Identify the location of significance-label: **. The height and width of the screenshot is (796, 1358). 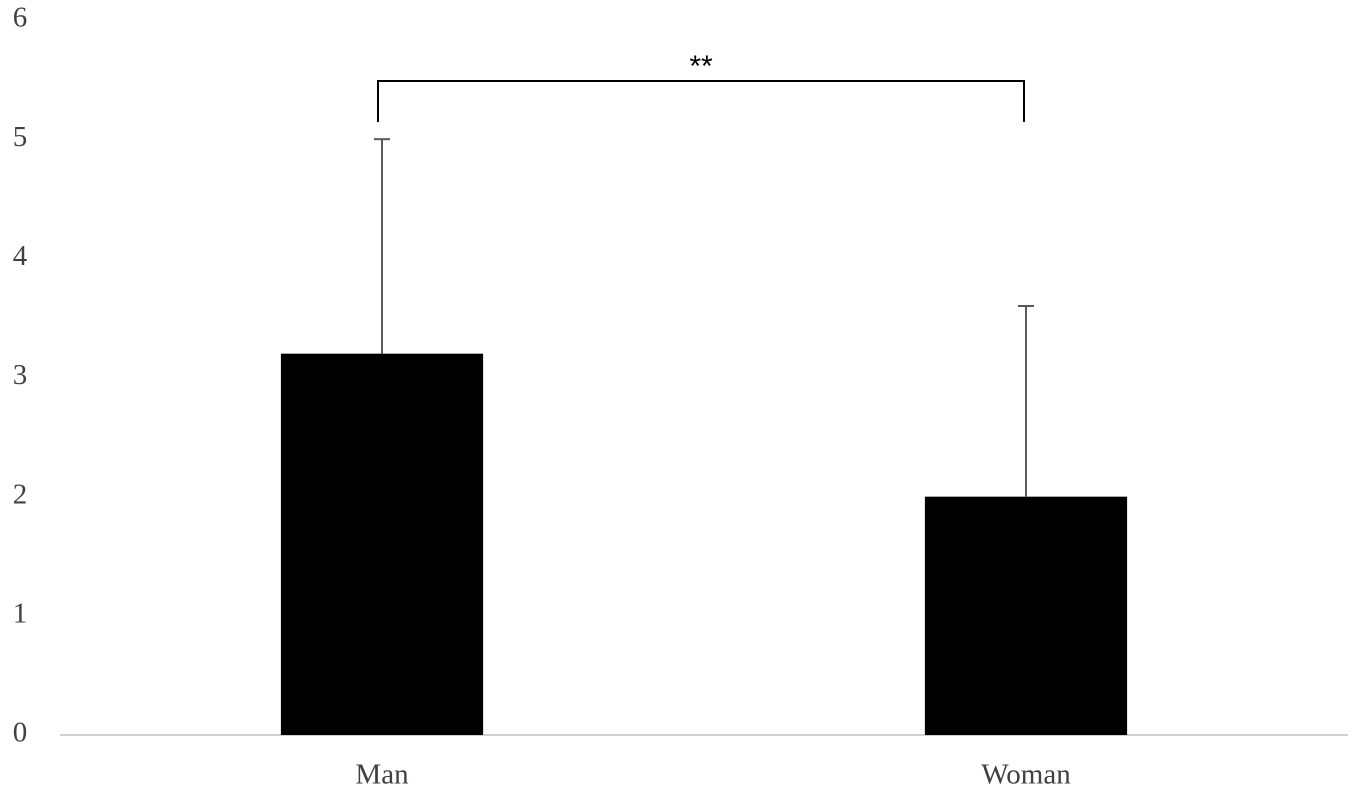
(701, 66).